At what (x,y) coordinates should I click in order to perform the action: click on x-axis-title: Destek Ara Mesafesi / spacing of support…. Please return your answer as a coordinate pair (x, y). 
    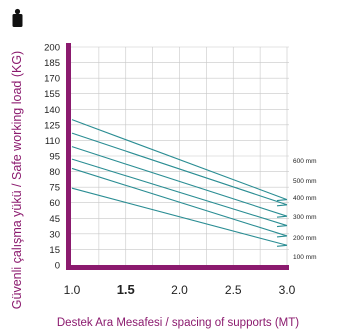
    Looking at the image, I should click on (178, 323).